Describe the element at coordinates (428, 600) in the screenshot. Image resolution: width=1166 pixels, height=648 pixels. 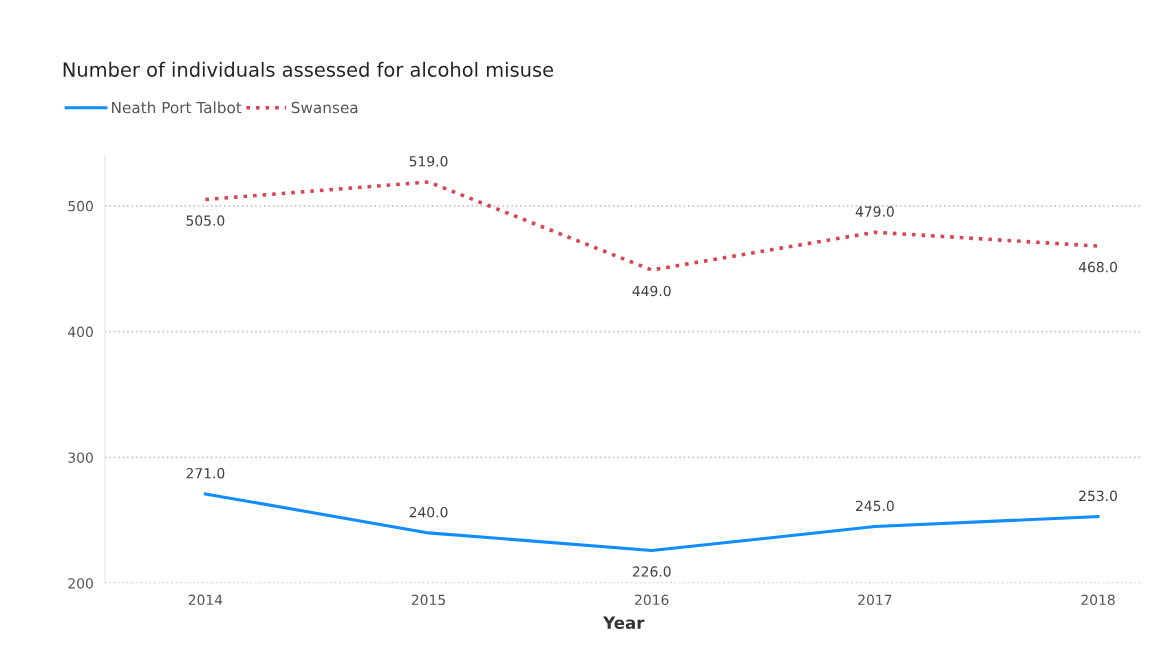
I see `x-tick-label: 2015` at that location.